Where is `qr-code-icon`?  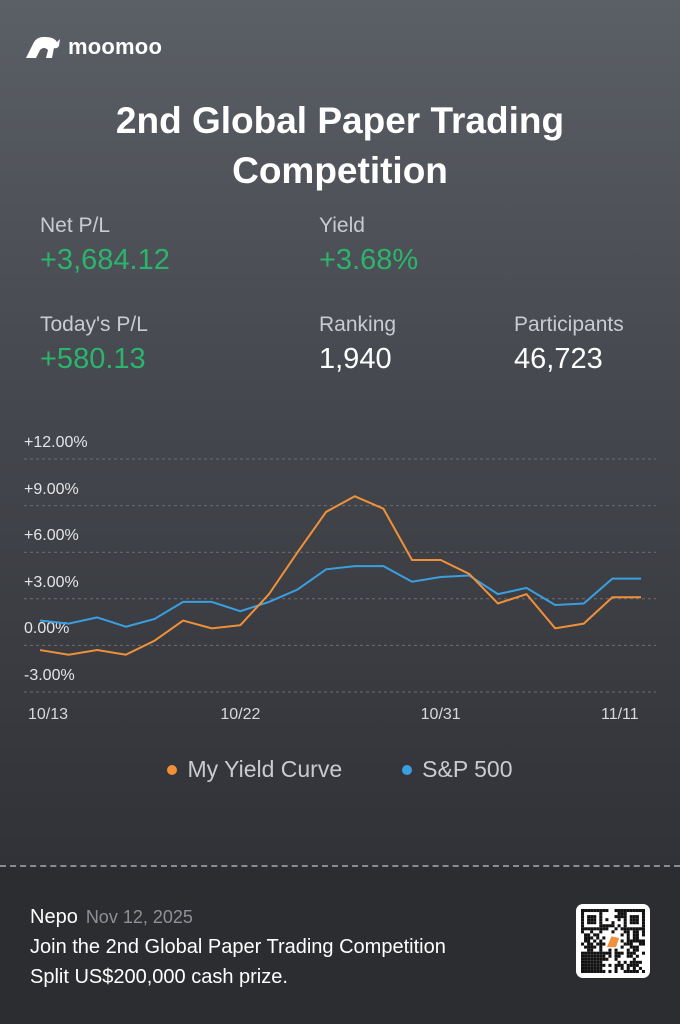
qr-code-icon is located at coordinates (613, 941).